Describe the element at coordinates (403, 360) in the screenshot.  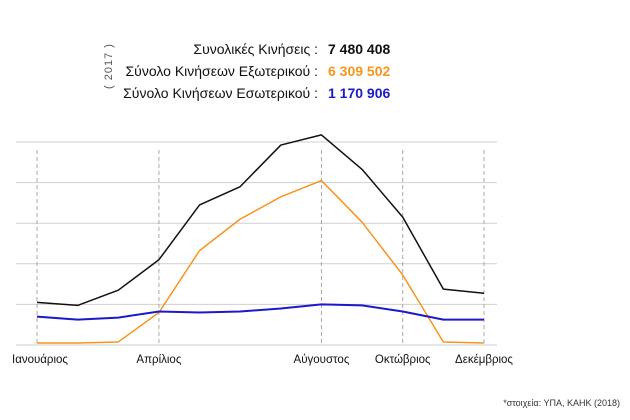
I see `x-tick-label: Οκτώβριος` at that location.